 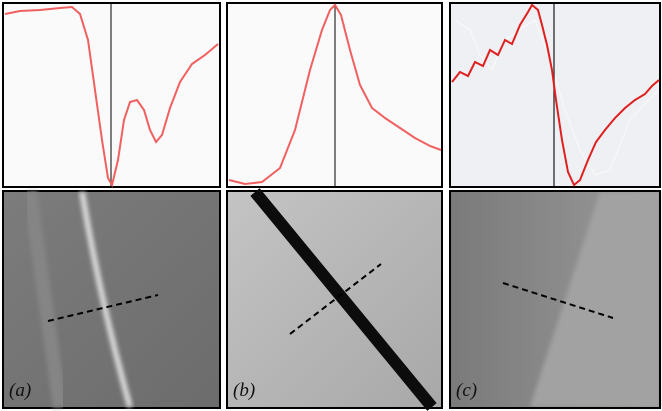 I want to click on plot-b, so click(x=334, y=95).